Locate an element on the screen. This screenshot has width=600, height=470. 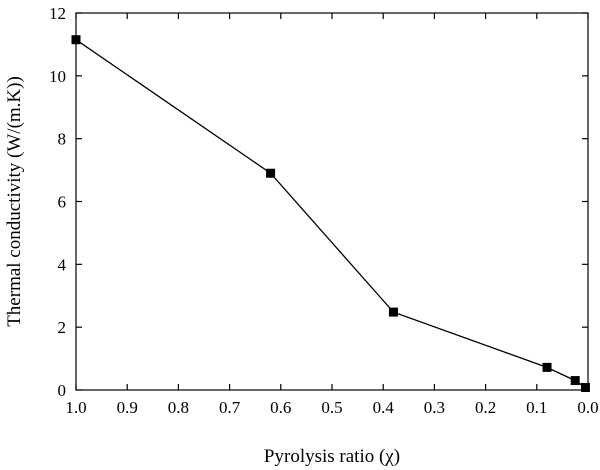
y-tick-label: 8 is located at coordinates (62, 139).